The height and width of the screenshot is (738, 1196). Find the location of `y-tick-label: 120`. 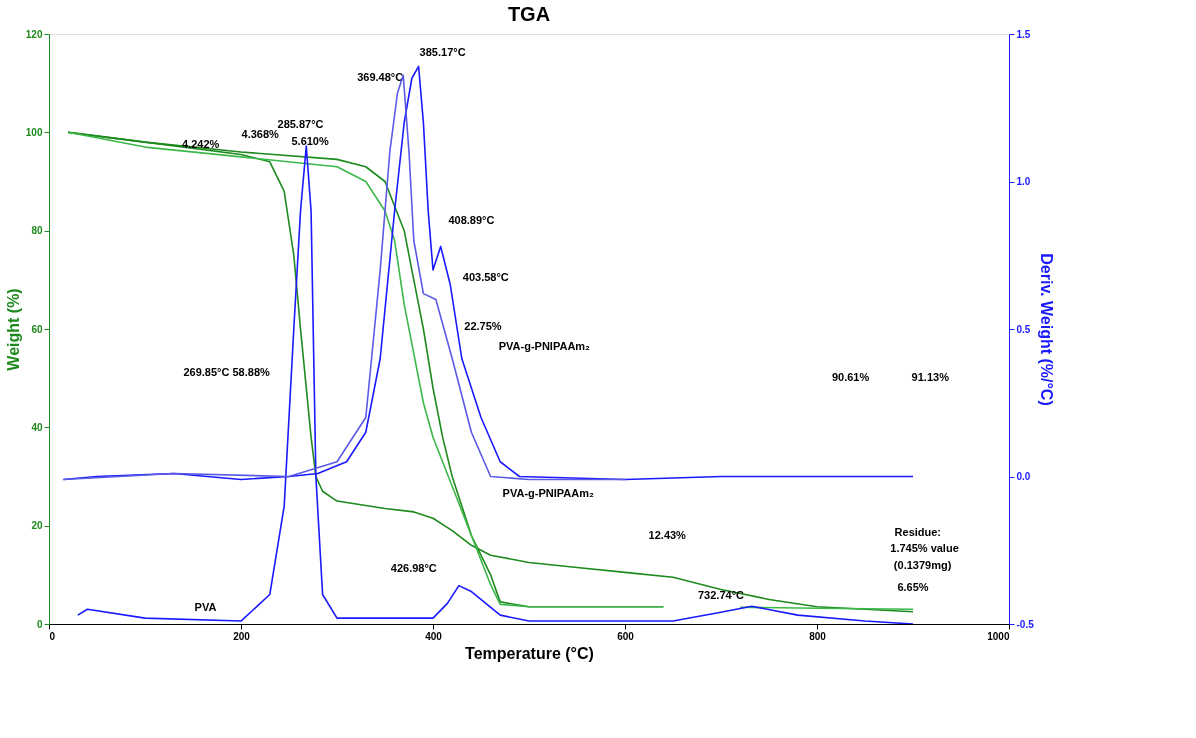

y-tick-label: 120 is located at coordinates (34, 34).